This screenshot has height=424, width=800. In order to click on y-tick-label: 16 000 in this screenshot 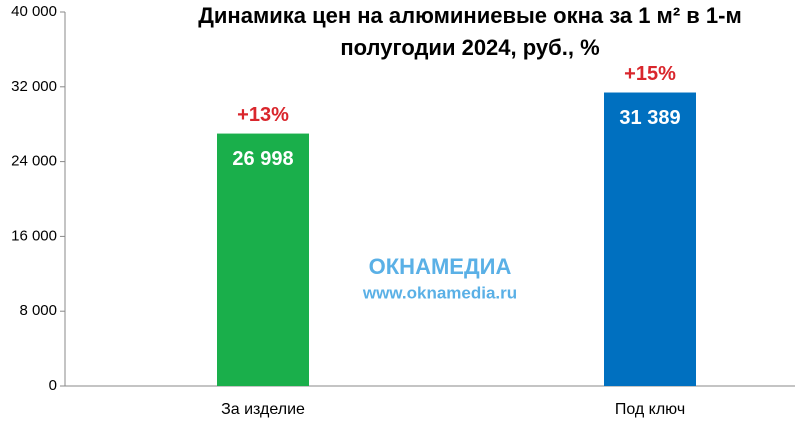, I will do `click(34, 235)`.